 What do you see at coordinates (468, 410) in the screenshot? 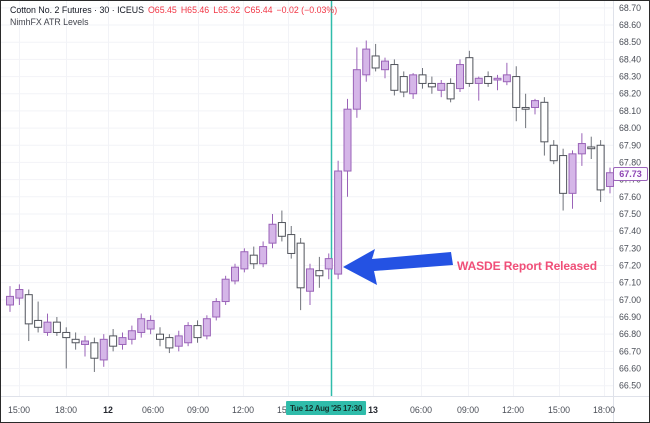
I see `time-axis-label: 09:00` at bounding box center [468, 410].